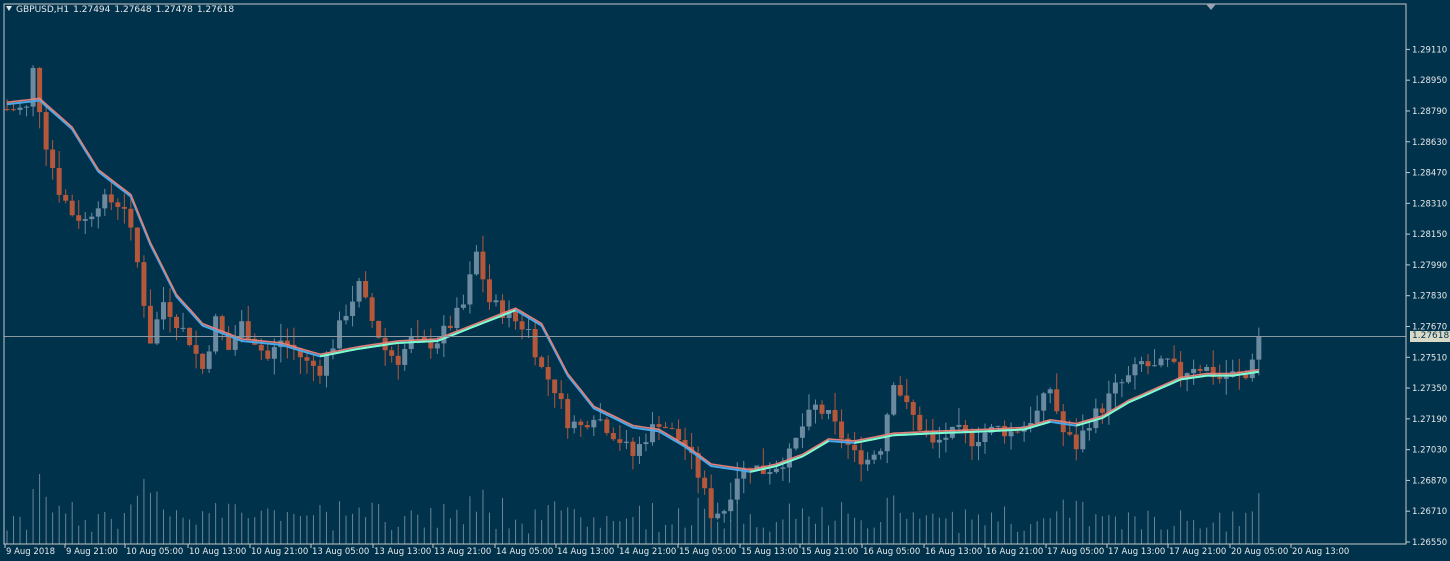  Describe the element at coordinates (1075, 552) in the screenshot. I see `x-tick-label: 17 Aug 05:00` at that location.